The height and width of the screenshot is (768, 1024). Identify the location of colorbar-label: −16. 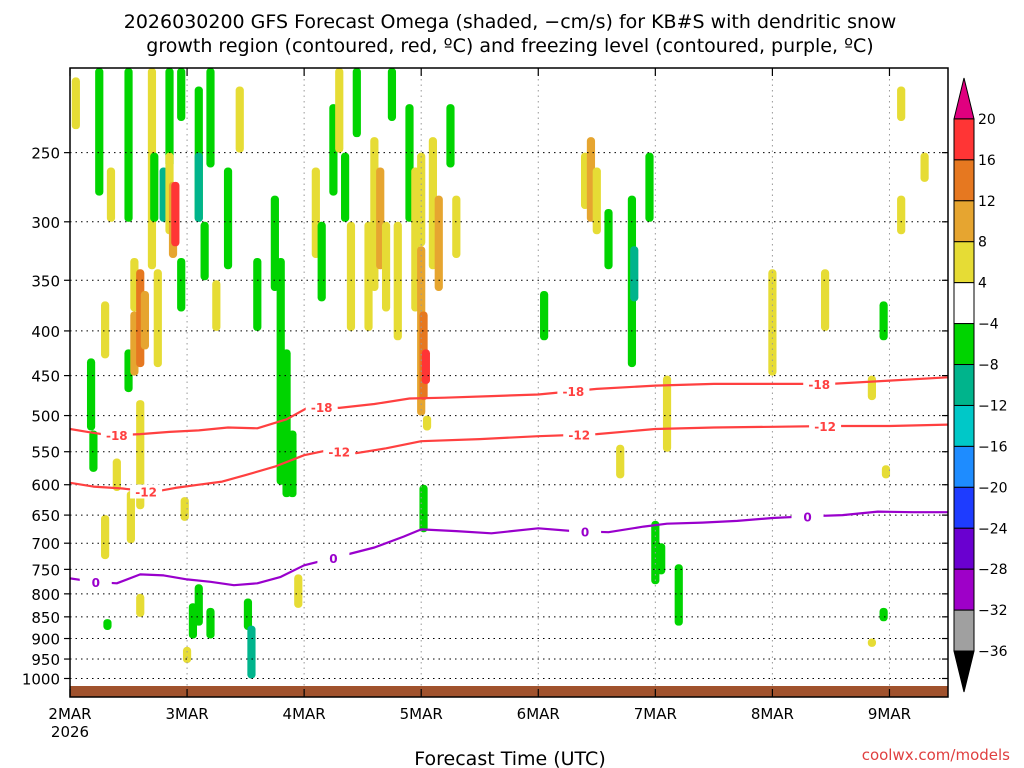
(993, 447).